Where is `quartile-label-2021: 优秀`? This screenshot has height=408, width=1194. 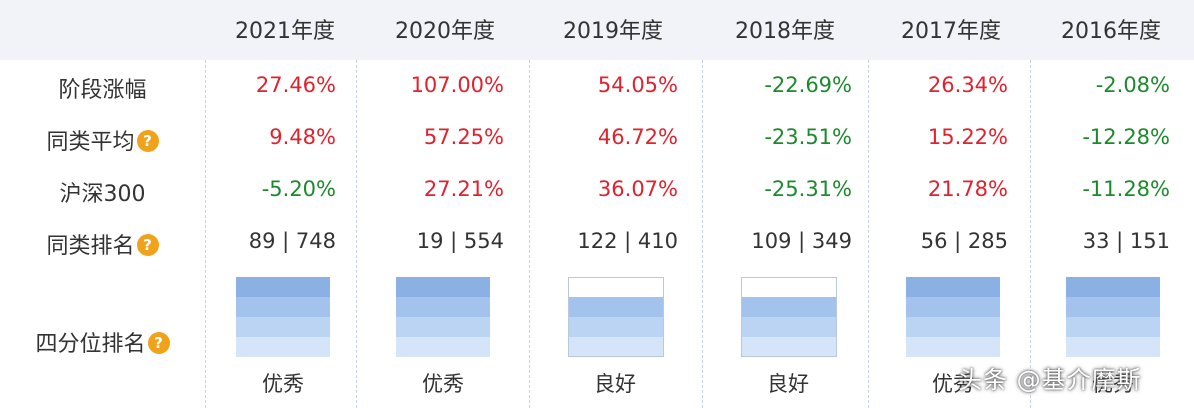
quartile-label-2021: 优秀 is located at coordinates (283, 384).